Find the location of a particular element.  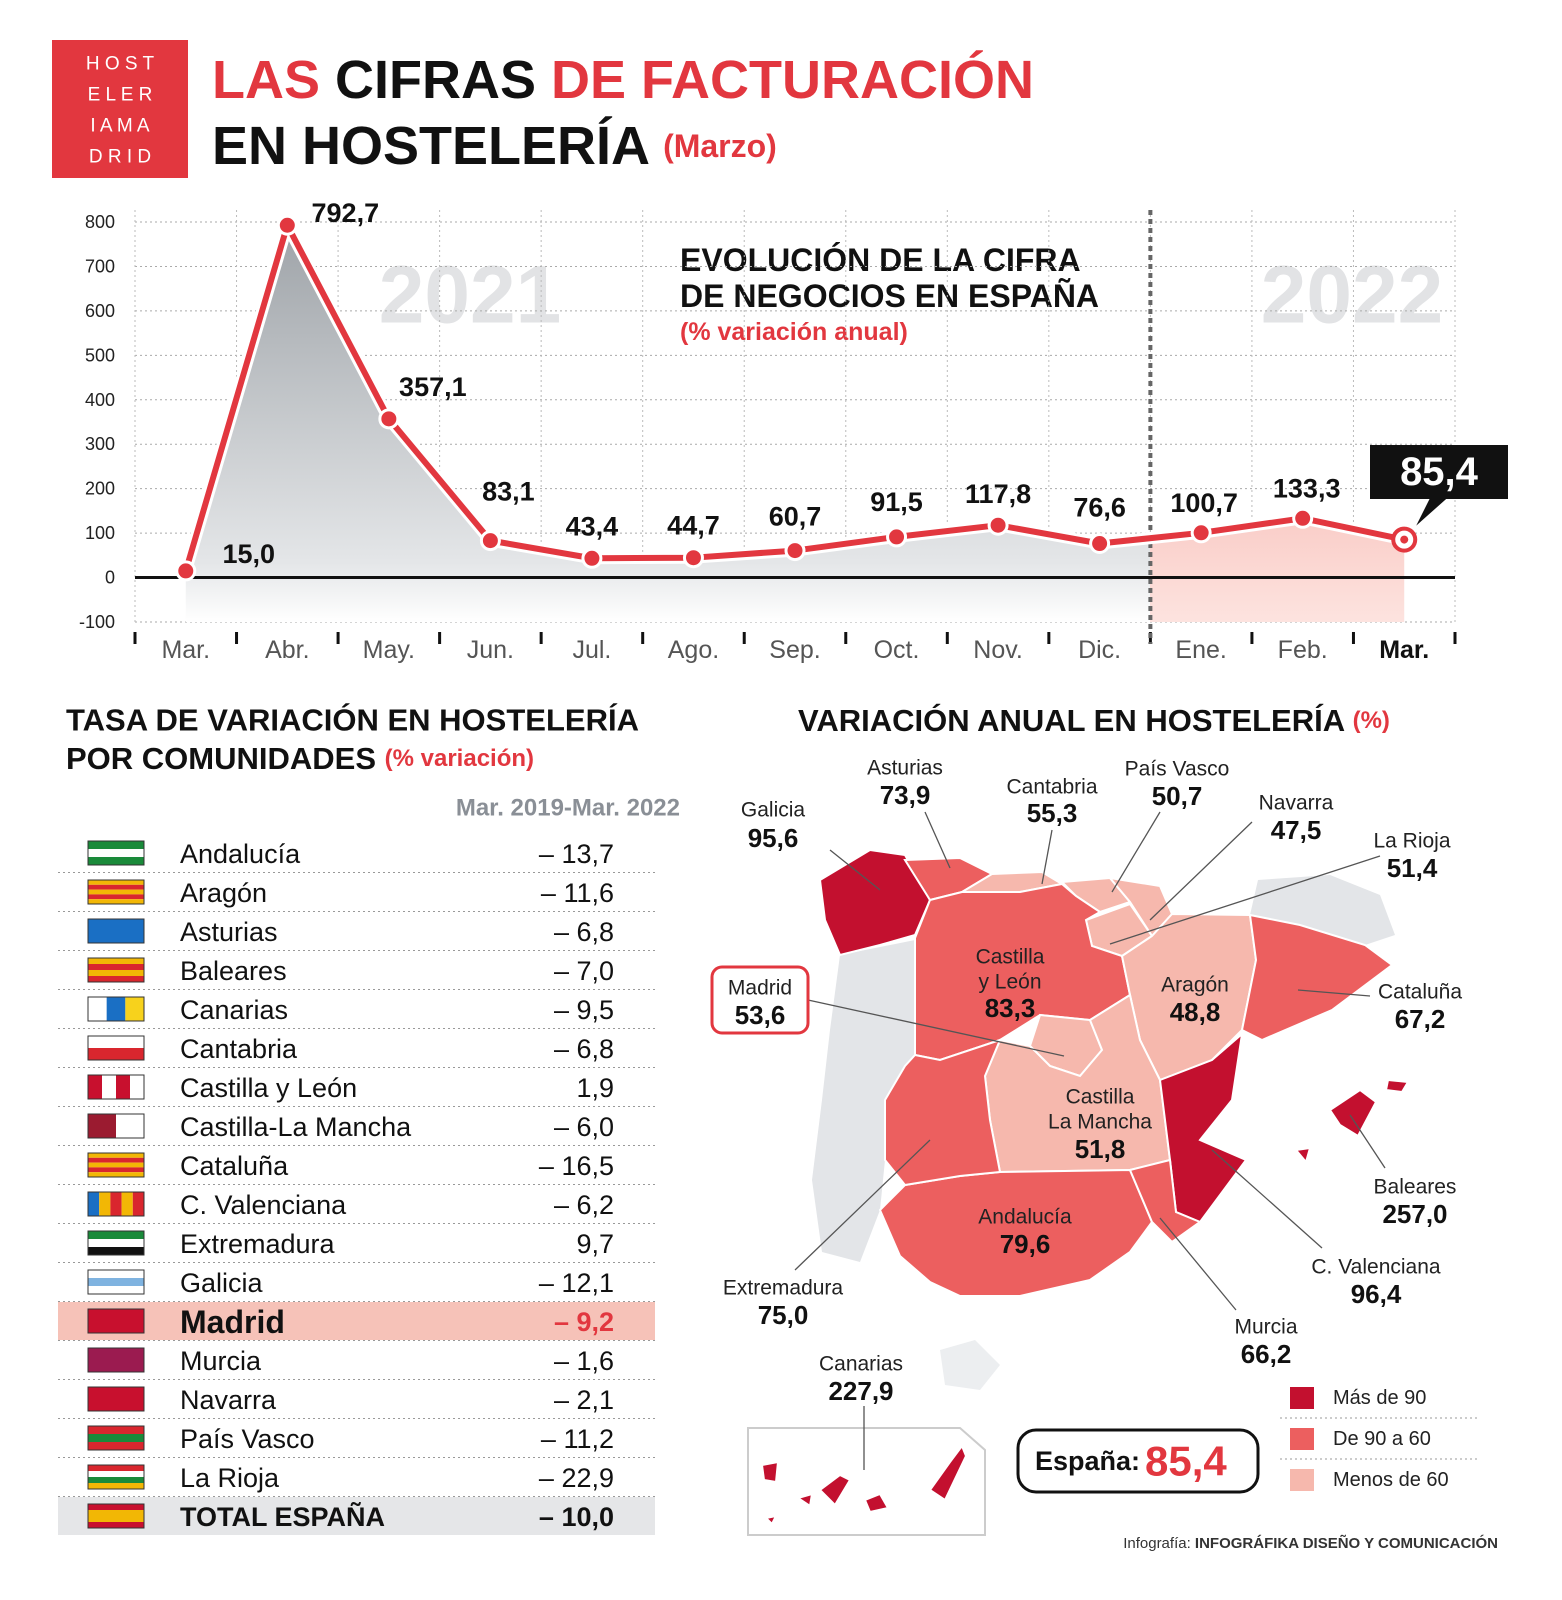

africa is located at coordinates (970, 1365).